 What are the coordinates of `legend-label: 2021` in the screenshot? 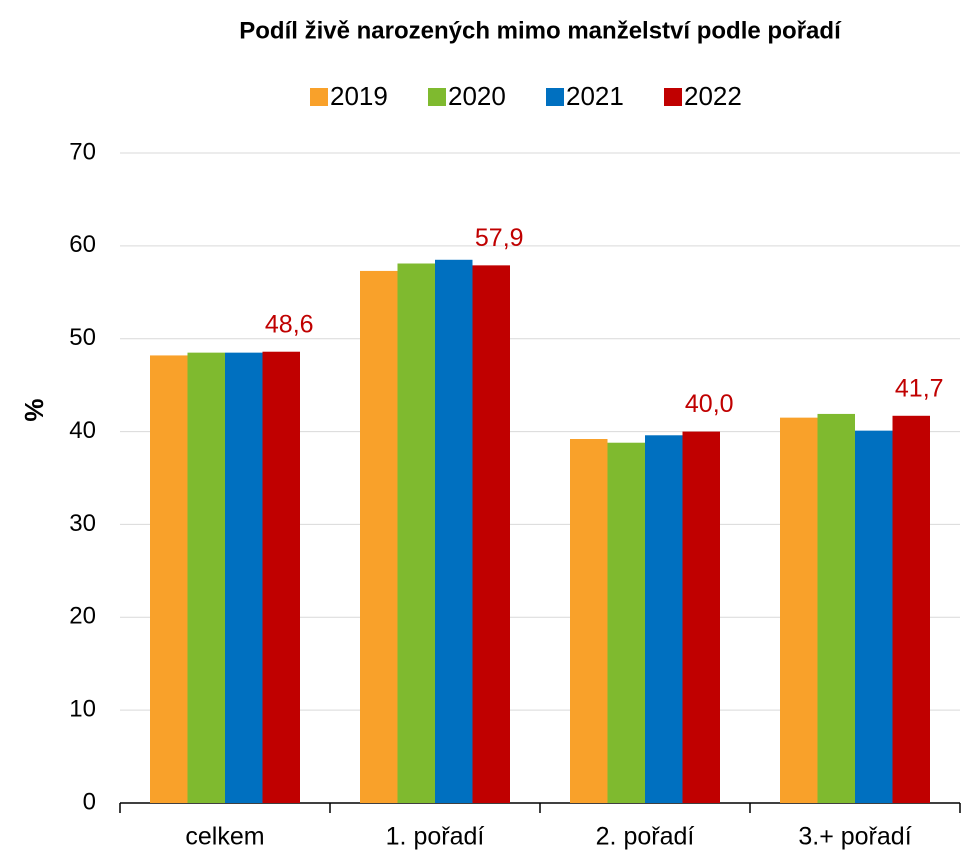 It's located at (595, 96).